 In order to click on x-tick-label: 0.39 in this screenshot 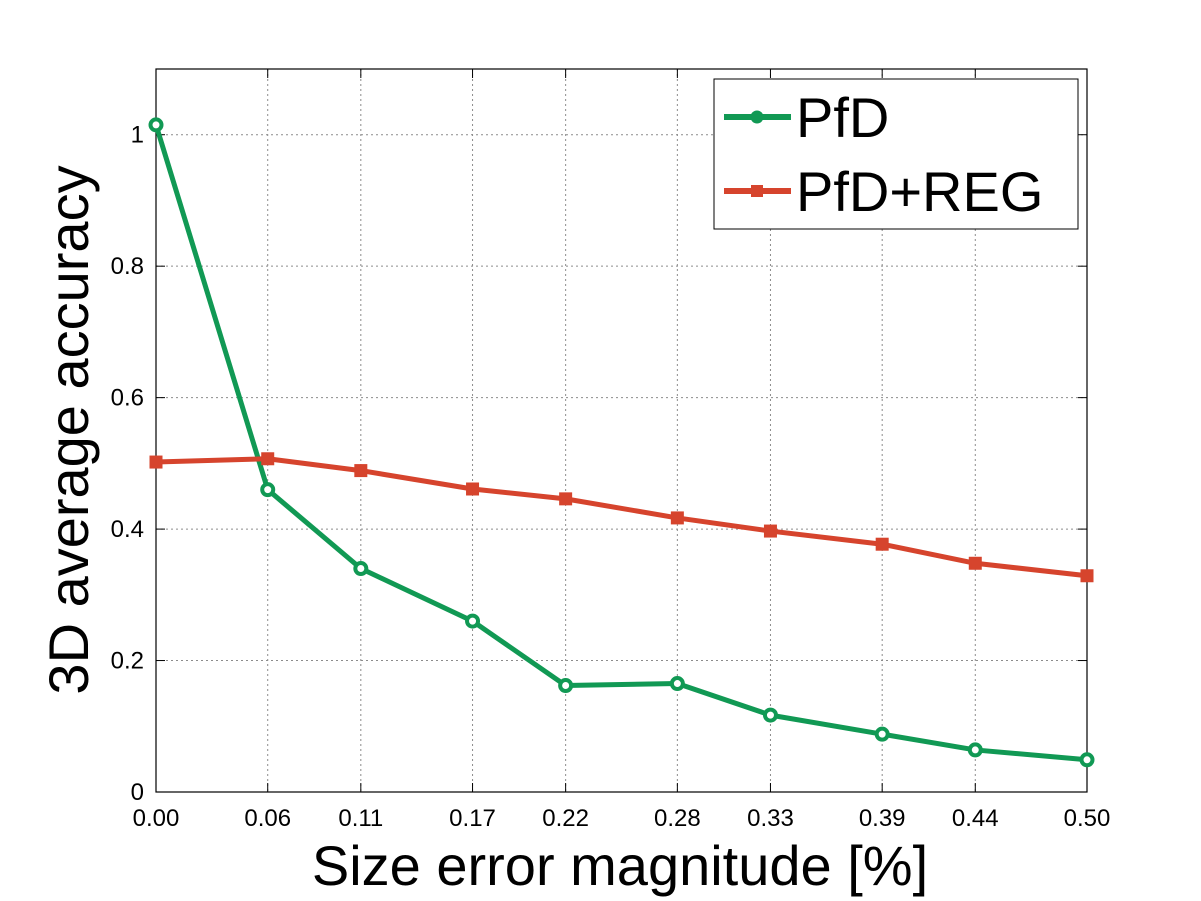, I will do `click(882, 818)`.